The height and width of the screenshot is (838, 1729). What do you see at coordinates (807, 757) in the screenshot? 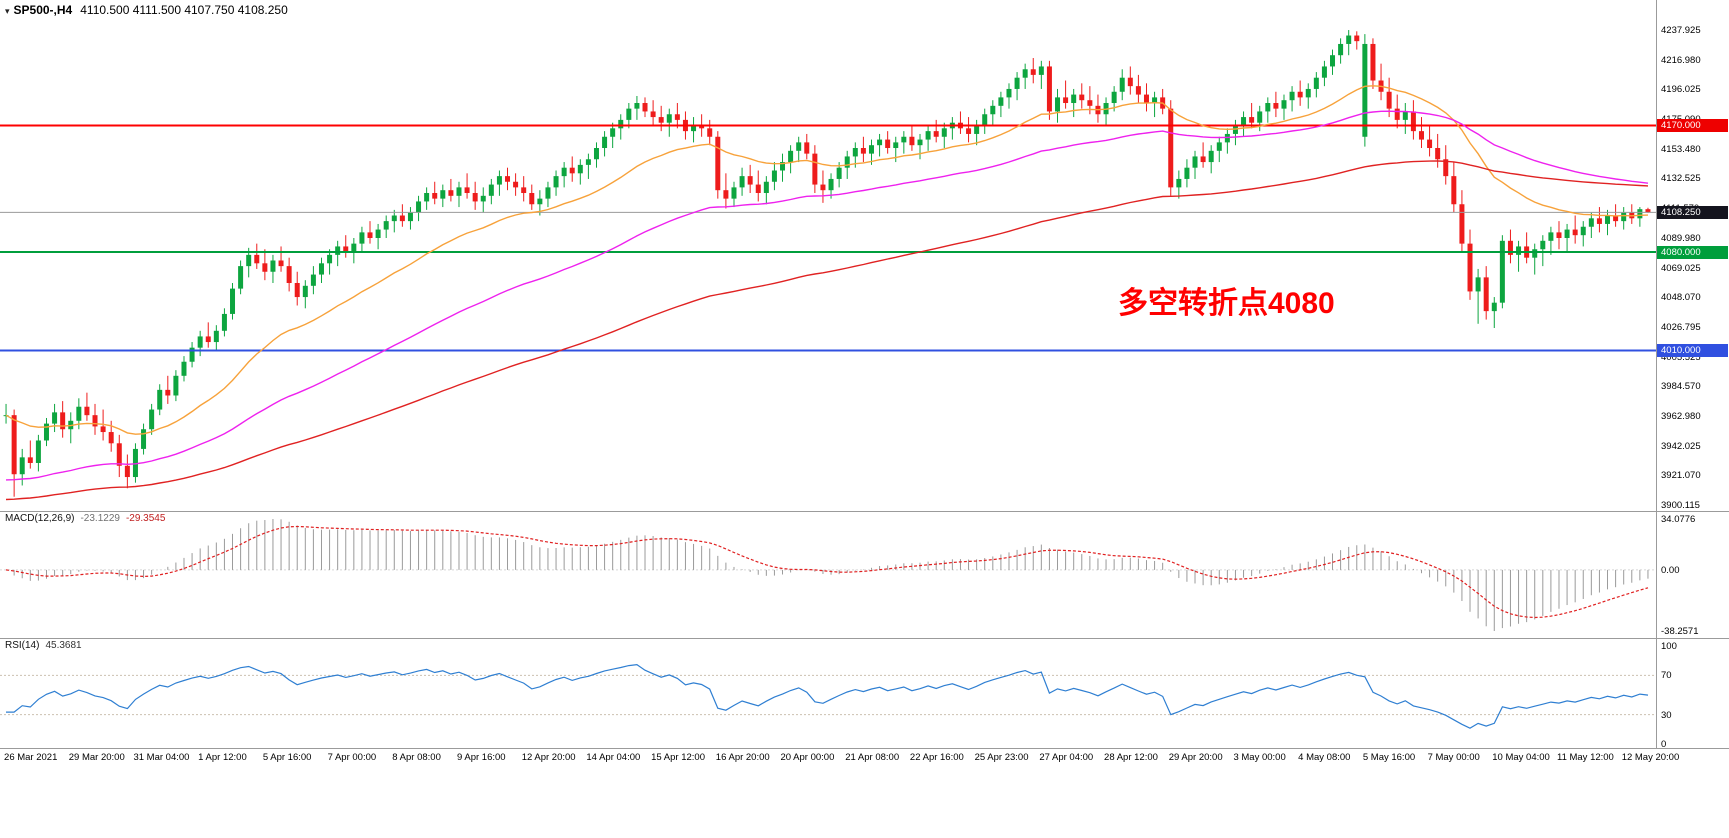
I see `time-axis-label: 20 Apr 00:00` at bounding box center [807, 757].